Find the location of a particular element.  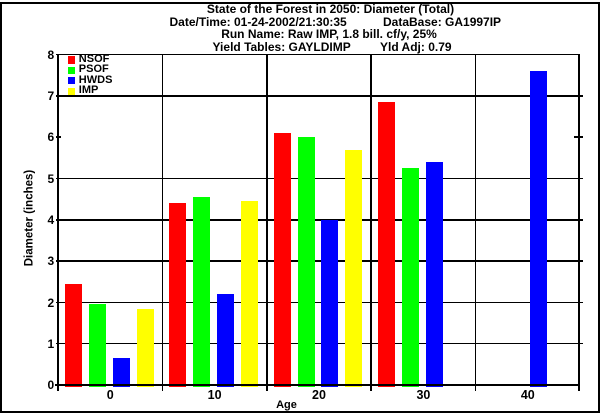

y-tick-label-2: 2 is located at coordinates (51, 302).